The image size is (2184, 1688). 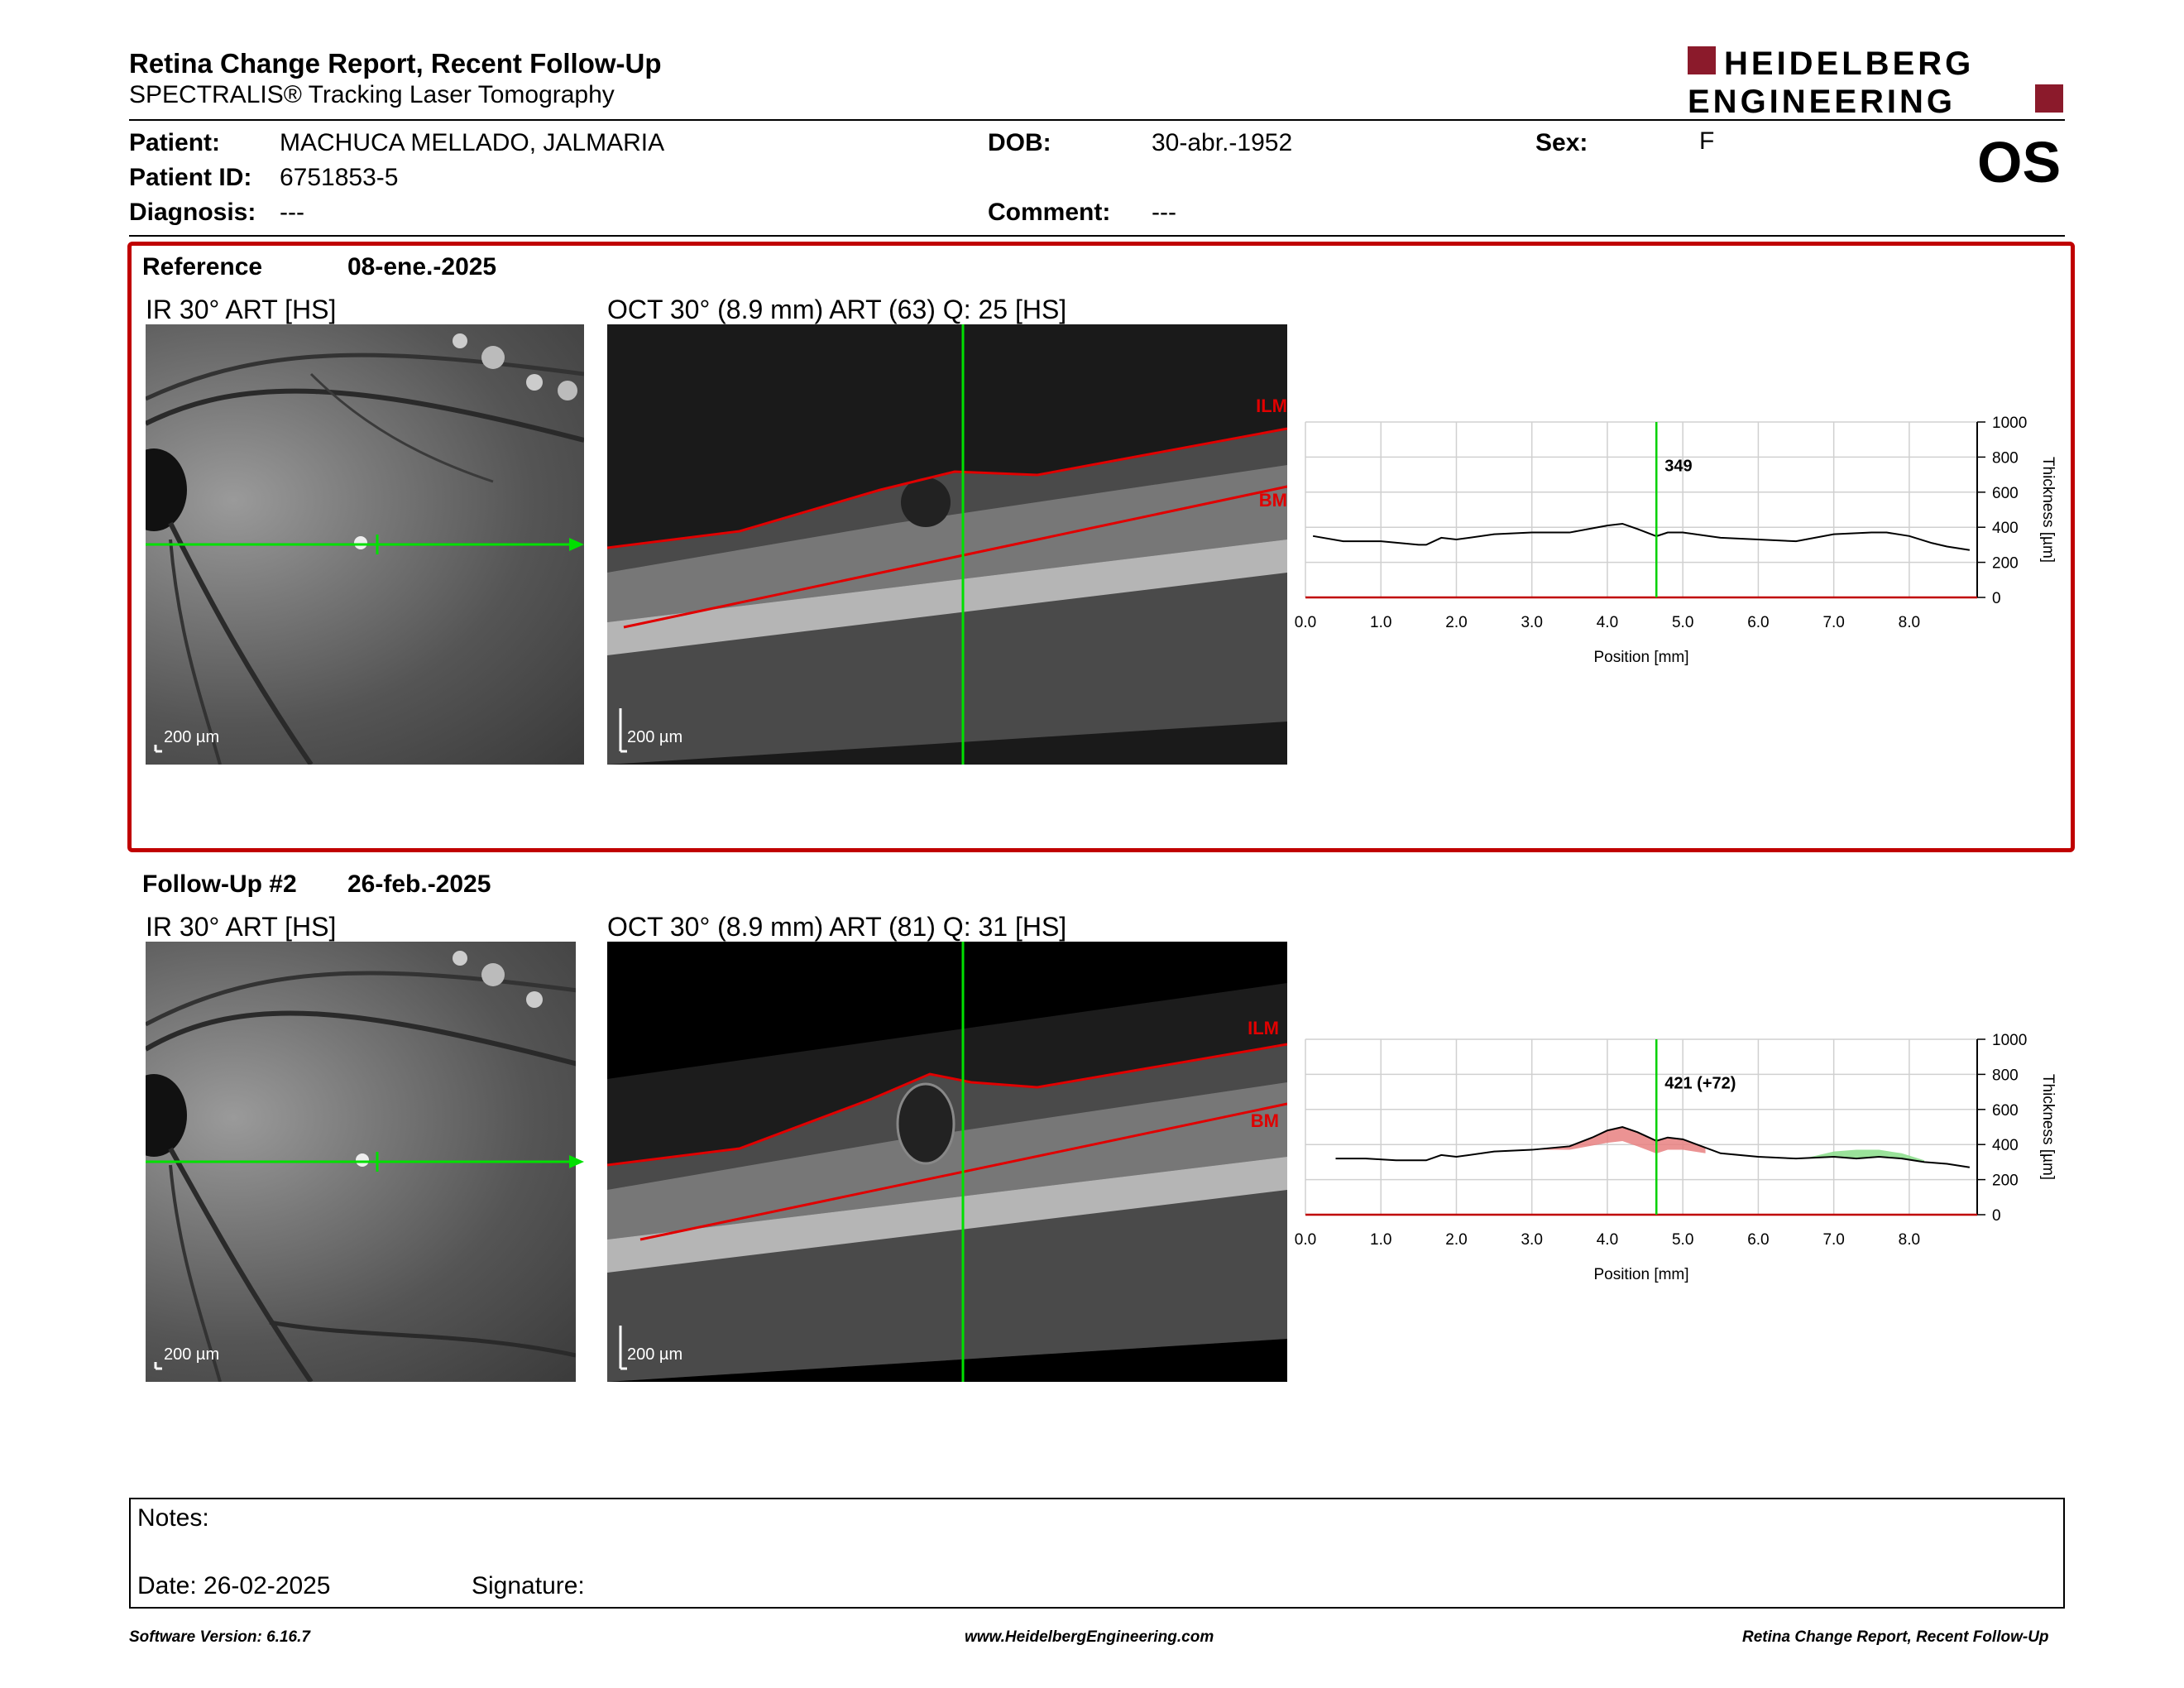 I want to click on reference-oct-image: ILM BM 200 µm, so click(x=947, y=544).